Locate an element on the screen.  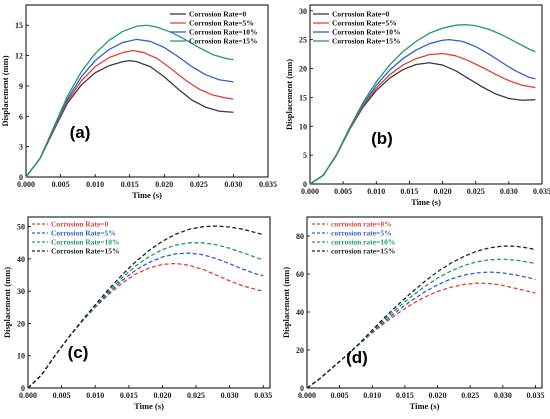
legend-entry: corrosion rate=10% is located at coordinates (363, 242).